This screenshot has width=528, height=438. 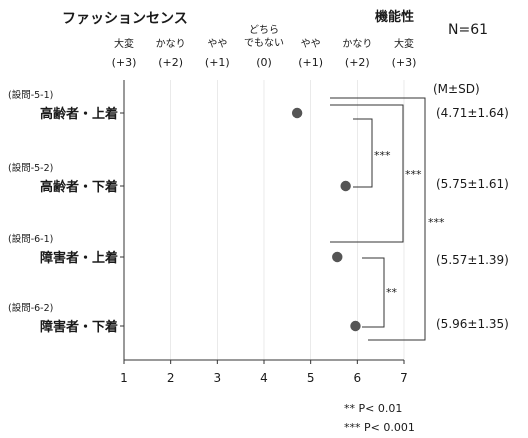 What do you see at coordinates (472, 324) in the screenshot?
I see `stats-label-3: (5.96±1.35)` at bounding box center [472, 324].